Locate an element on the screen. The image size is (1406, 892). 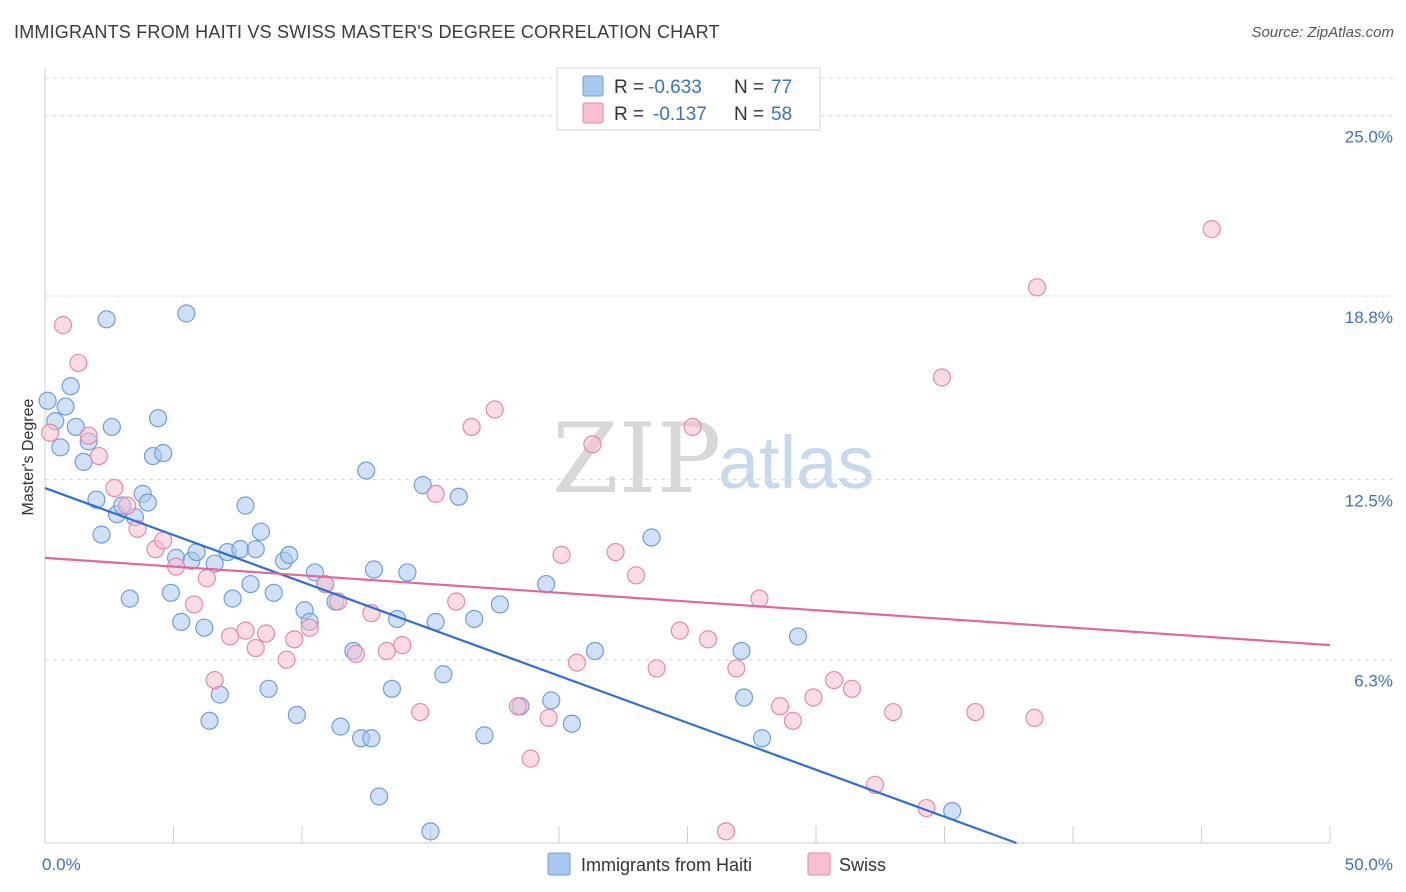
x-tick-label: 50.0% is located at coordinates (1369, 864).